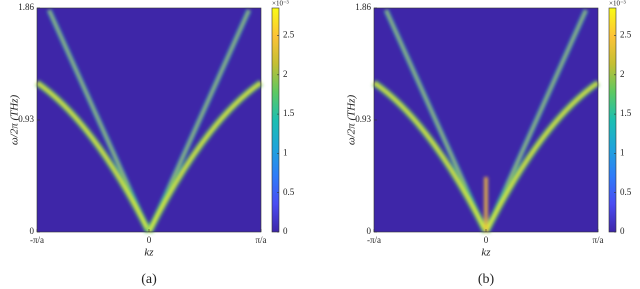 The height and width of the screenshot is (289, 640). Describe the element at coordinates (149, 279) in the screenshot. I see `caption: (a)` at that location.